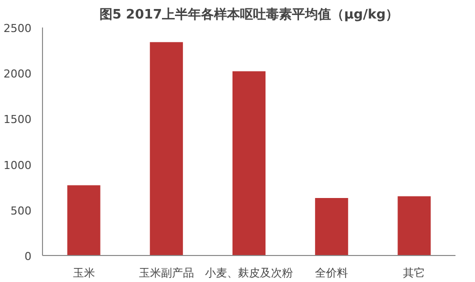 The height and width of the screenshot is (282, 475). Describe the element at coordinates (18, 74) in the screenshot. I see `y-tick-label: 2000` at that location.